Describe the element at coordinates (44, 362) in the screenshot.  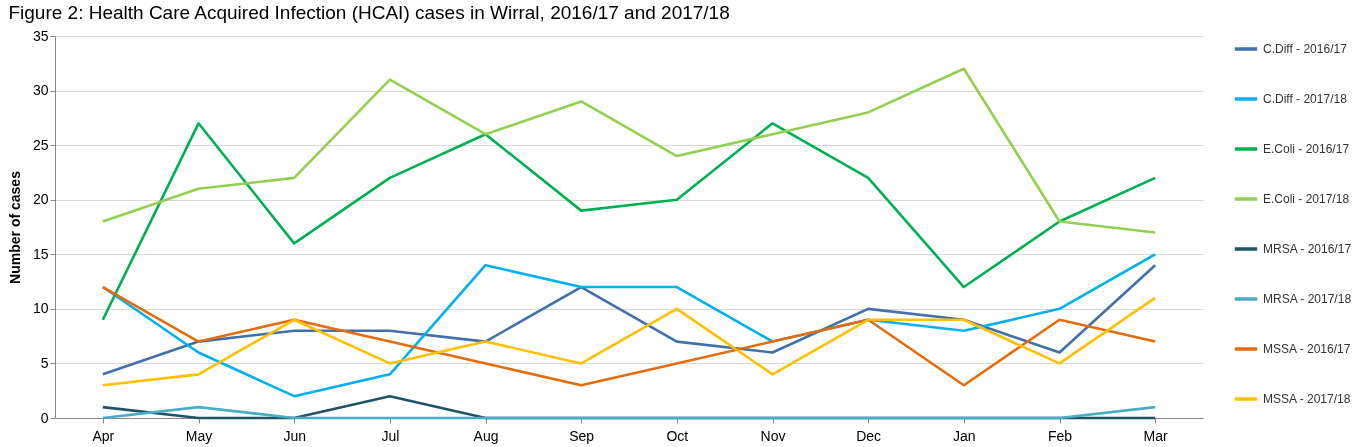
I see `y-tick-label: 5` at that location.